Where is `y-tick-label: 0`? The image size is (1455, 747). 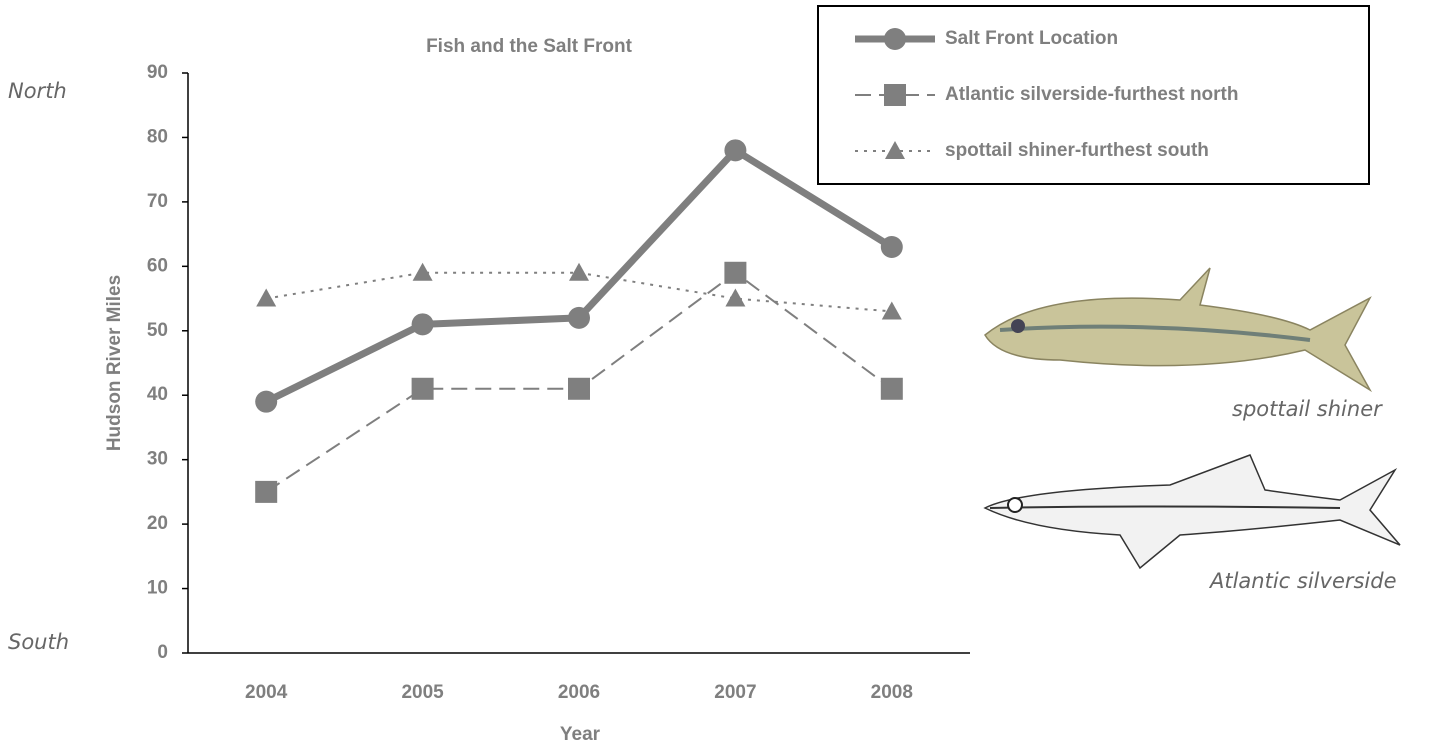
y-tick-label: 0 is located at coordinates (162, 652).